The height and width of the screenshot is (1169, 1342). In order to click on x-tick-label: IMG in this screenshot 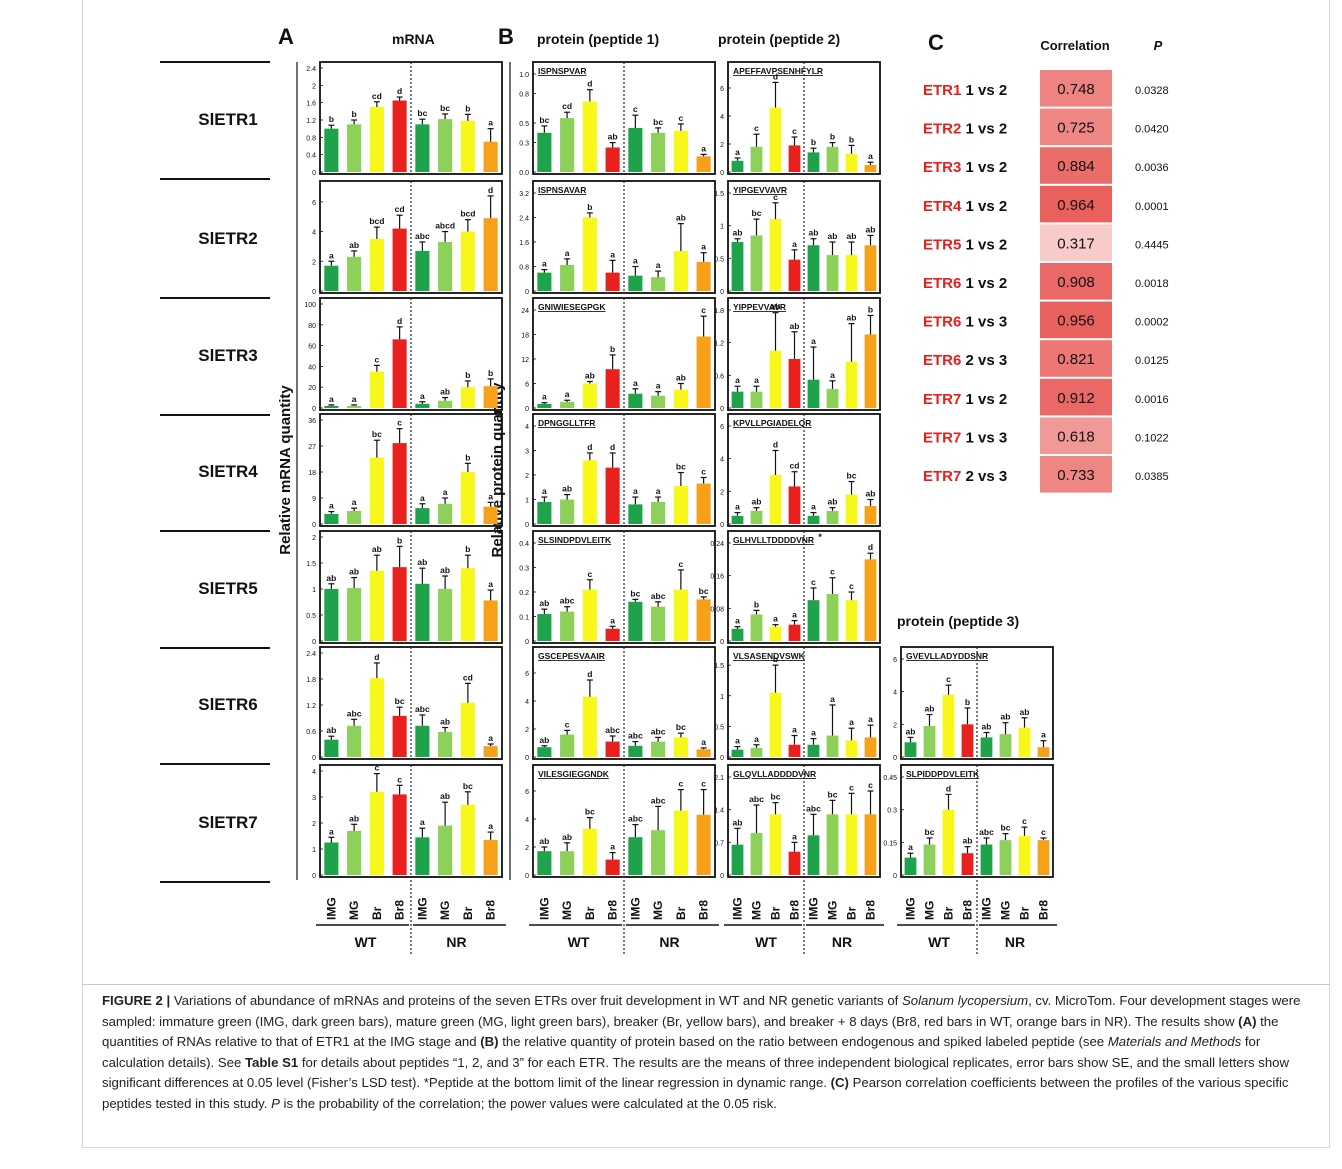, I will do `click(544, 908)`.